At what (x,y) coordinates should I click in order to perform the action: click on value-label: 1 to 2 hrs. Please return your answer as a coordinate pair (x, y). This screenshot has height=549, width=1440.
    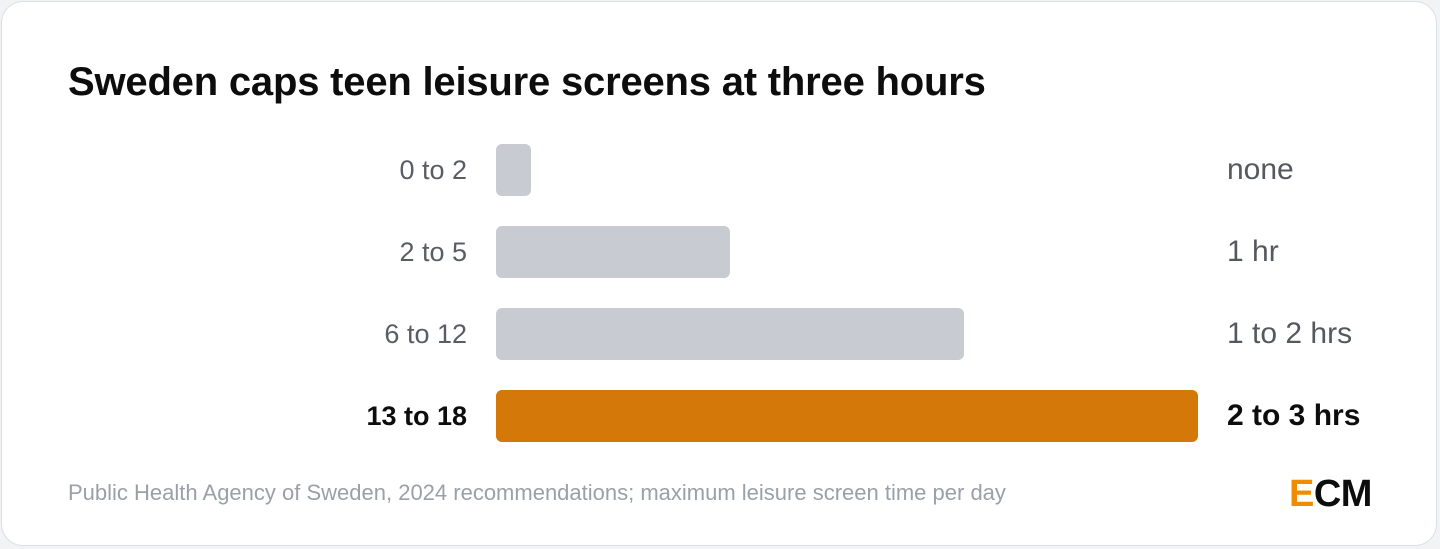
    Looking at the image, I should click on (1290, 333).